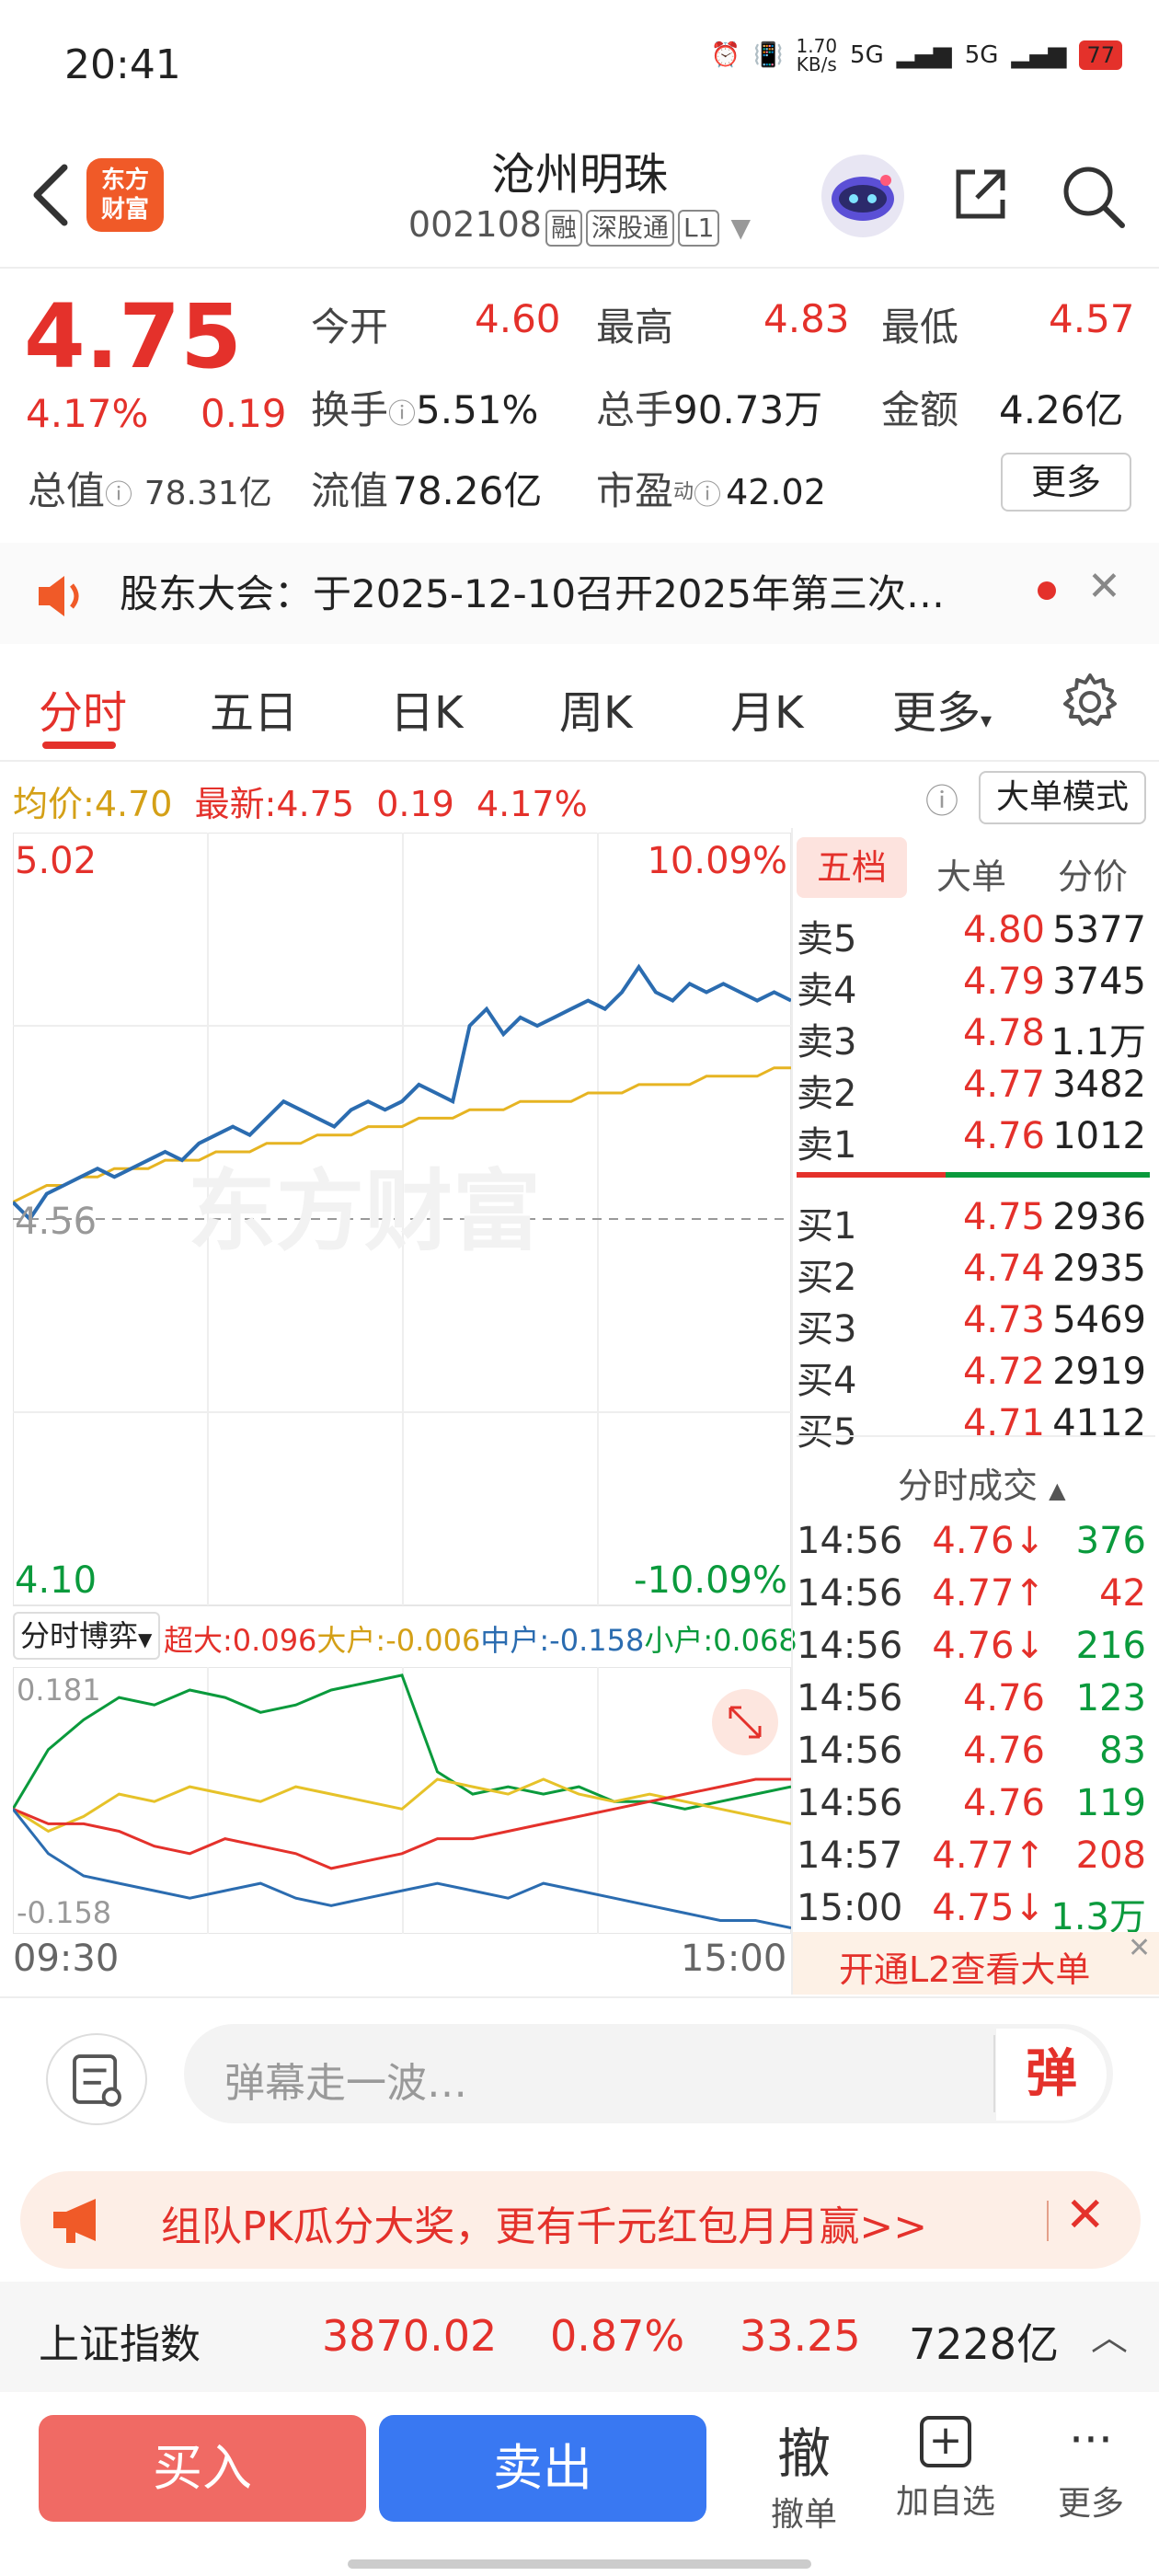  Describe the element at coordinates (1099, 981) in the screenshot. I see `ask-volume: 3745` at that location.